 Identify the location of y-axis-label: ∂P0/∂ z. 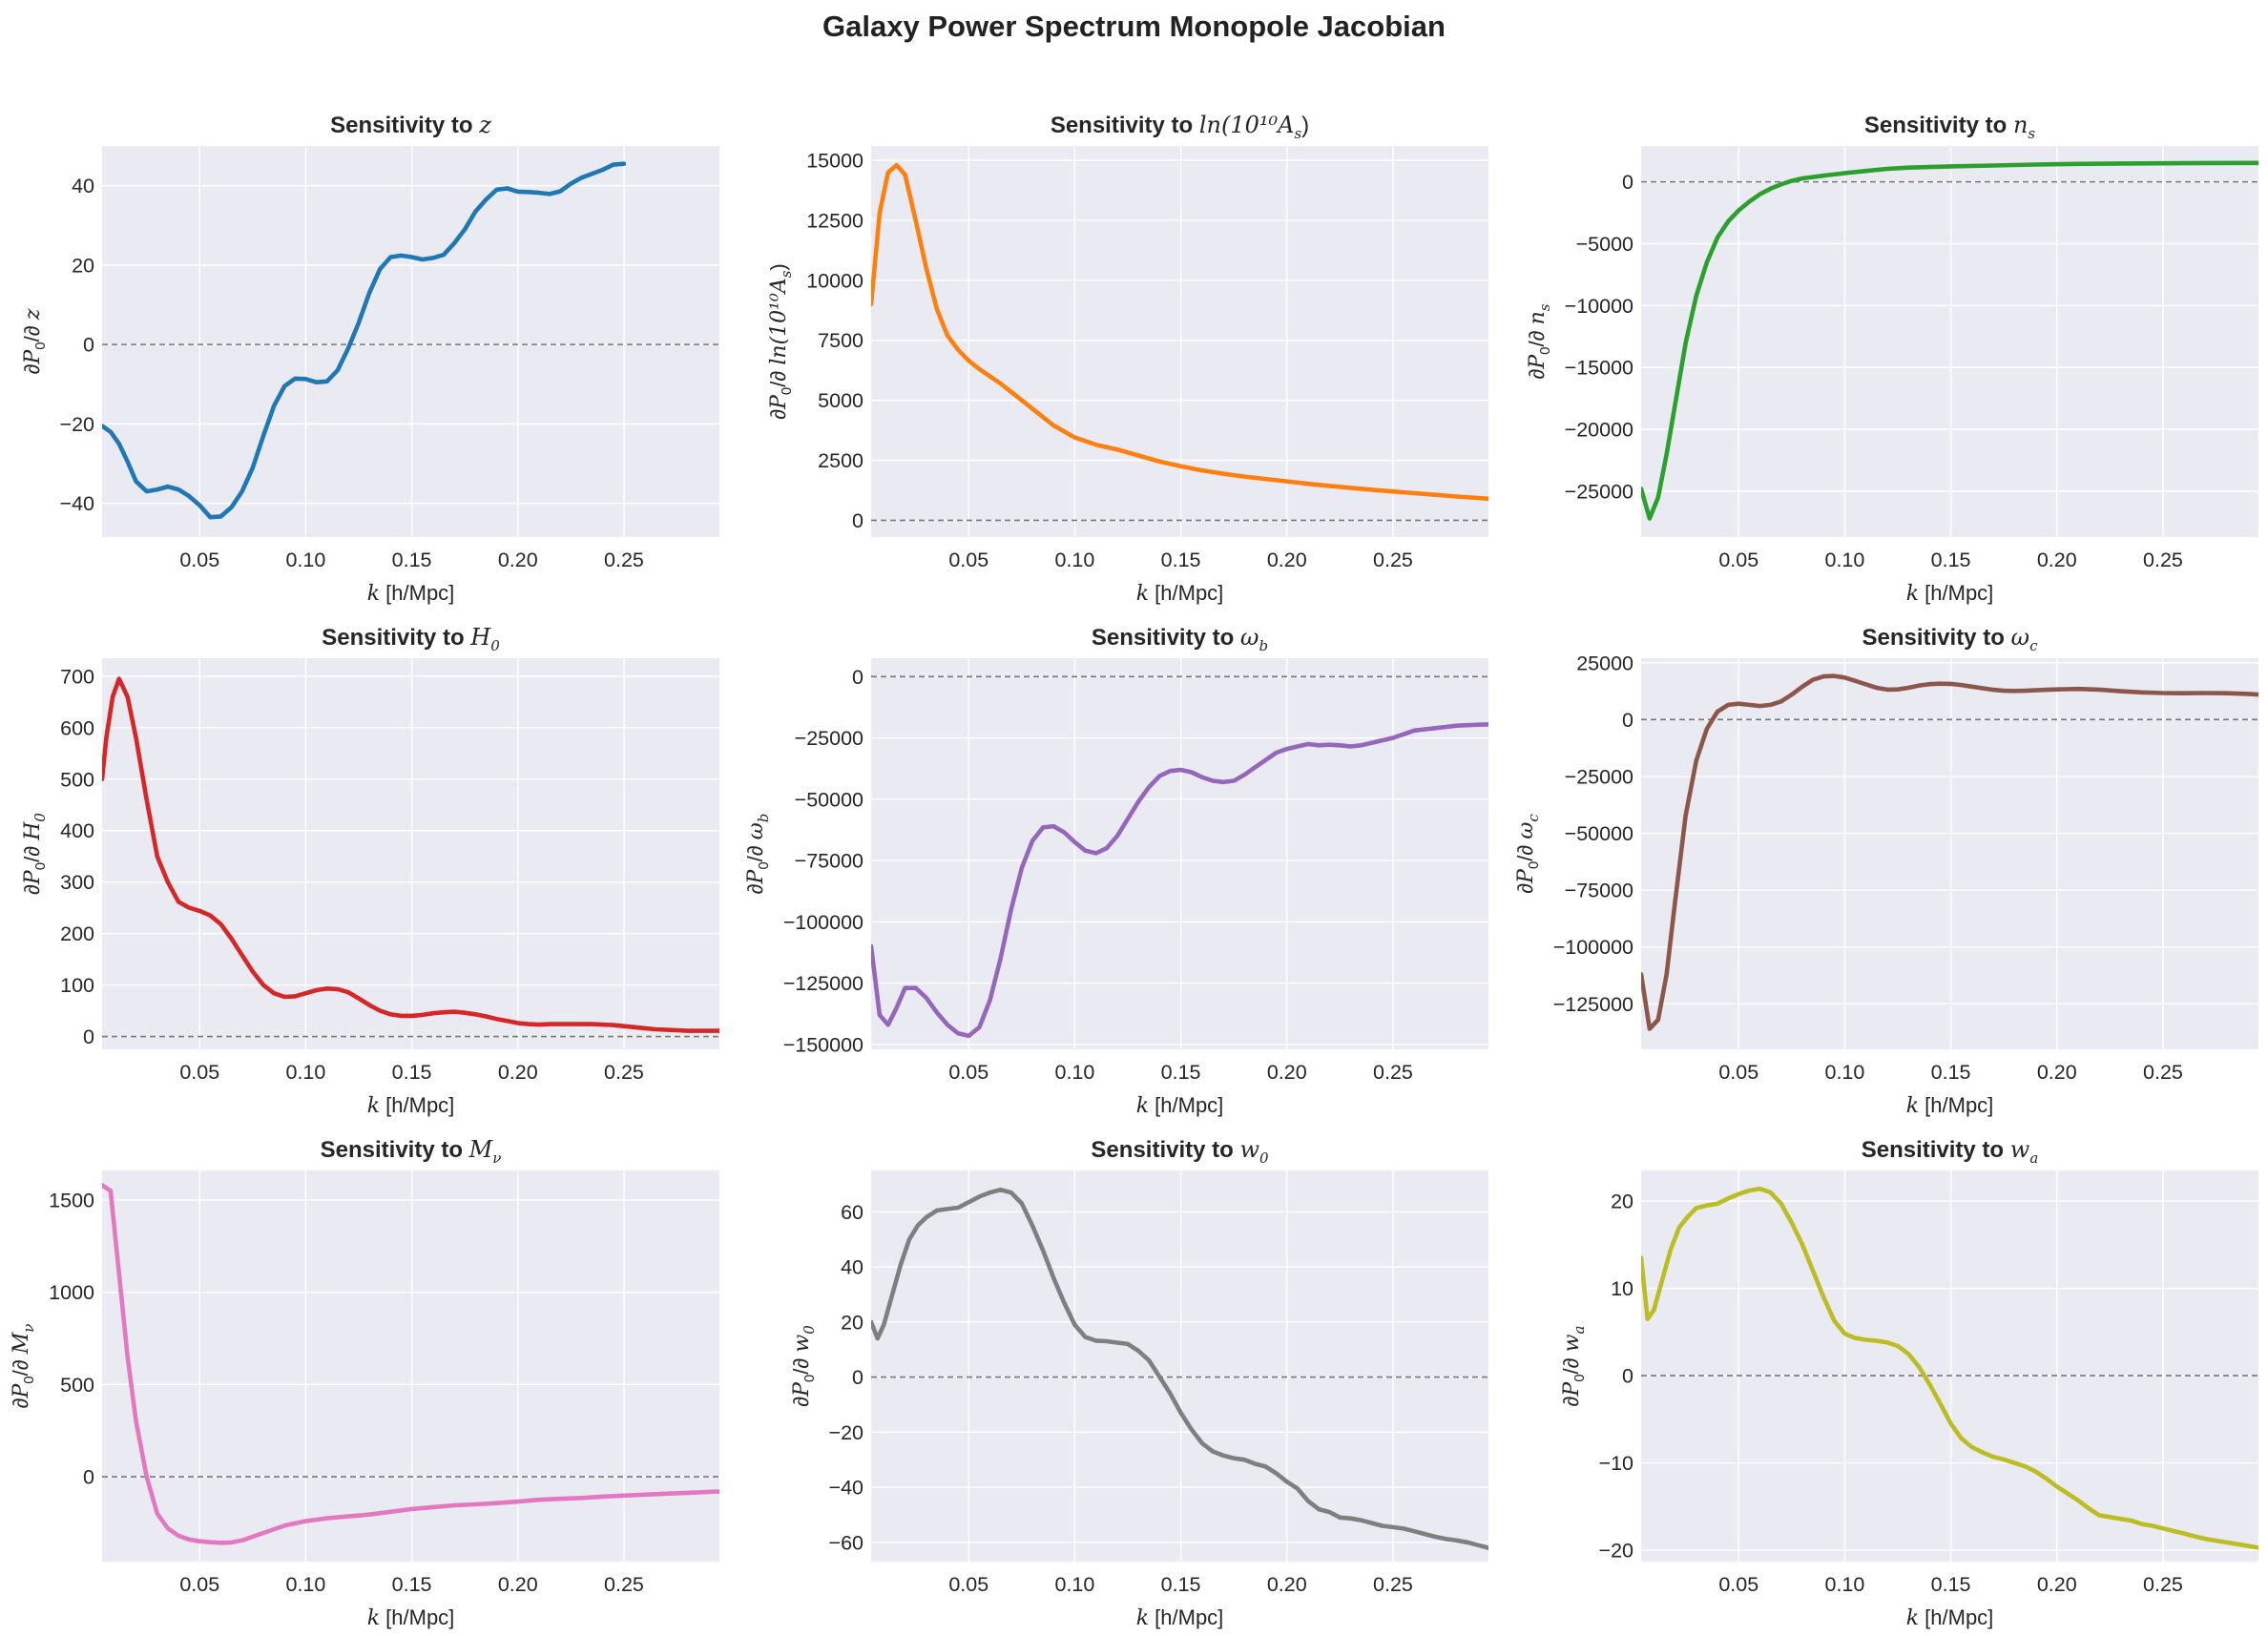
(34, 341).